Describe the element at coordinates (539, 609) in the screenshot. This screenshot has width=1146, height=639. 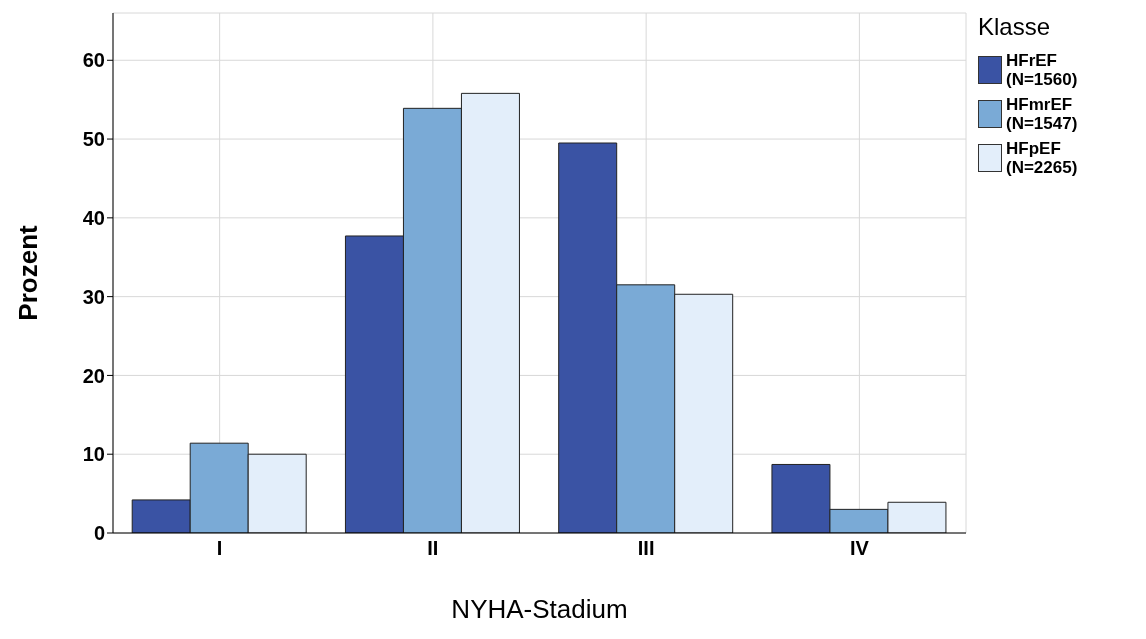
I see `x-axis-title: NYHA-Stadium` at that location.